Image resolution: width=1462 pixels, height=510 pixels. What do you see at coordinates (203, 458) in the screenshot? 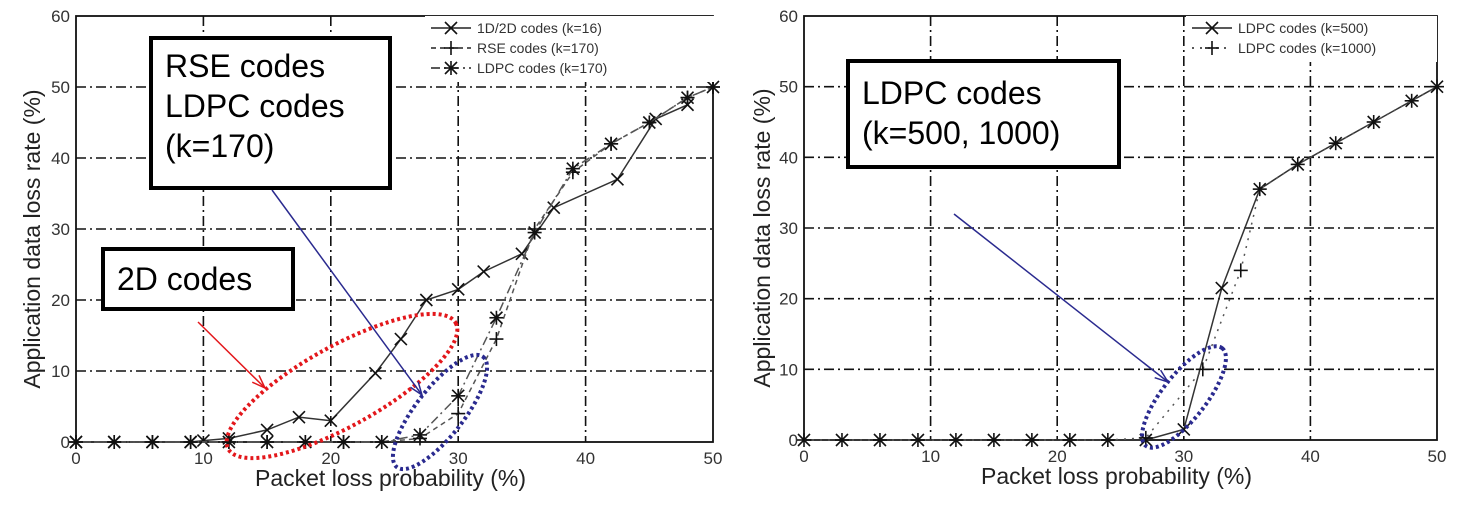
I see `x-tick-label: 10` at bounding box center [203, 458].